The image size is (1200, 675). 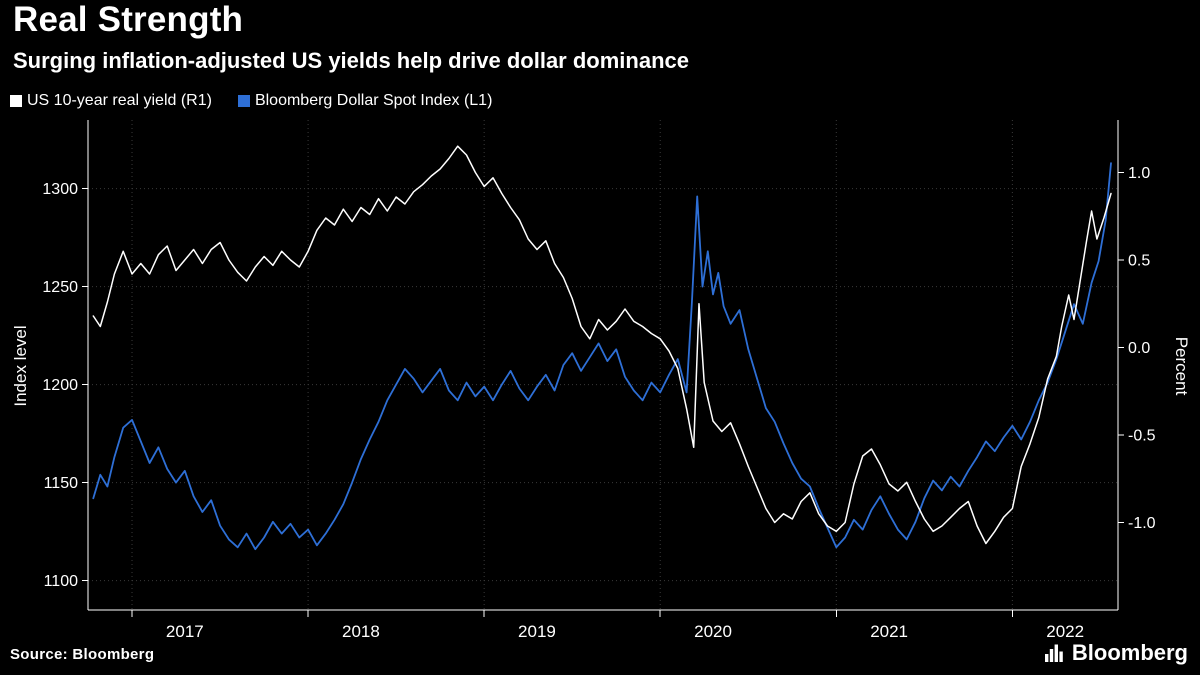 I want to click on right-tick-label: -0.5, so click(x=1142, y=436).